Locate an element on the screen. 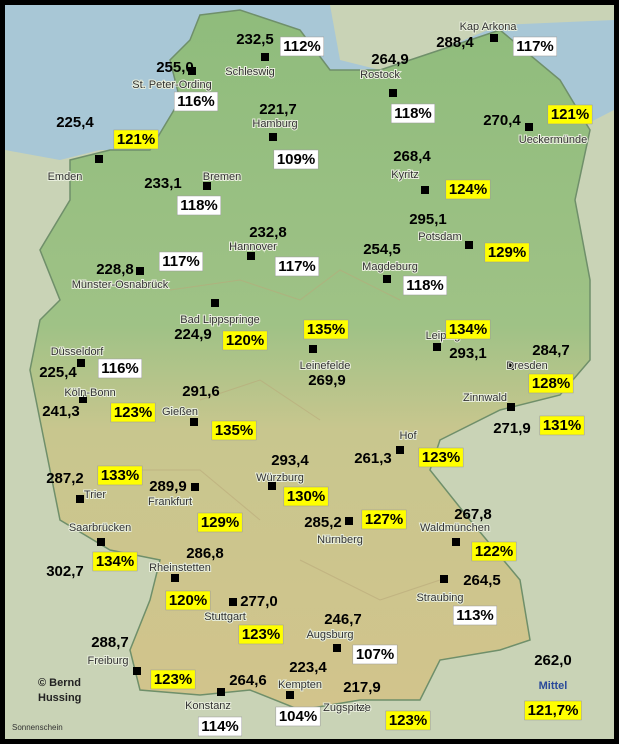 Image resolution: width=619 pixels, height=744 pixels. percent-label: 127% is located at coordinates (384, 519).